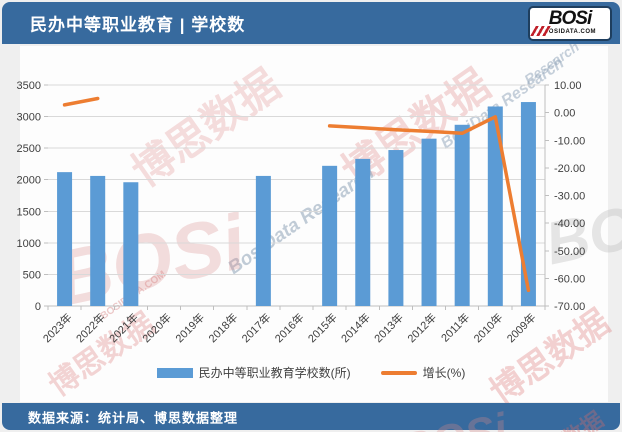 The height and width of the screenshot is (432, 622). Describe the element at coordinates (569, 307) in the screenshot. I see `right-axis-label: -70.00` at that location.